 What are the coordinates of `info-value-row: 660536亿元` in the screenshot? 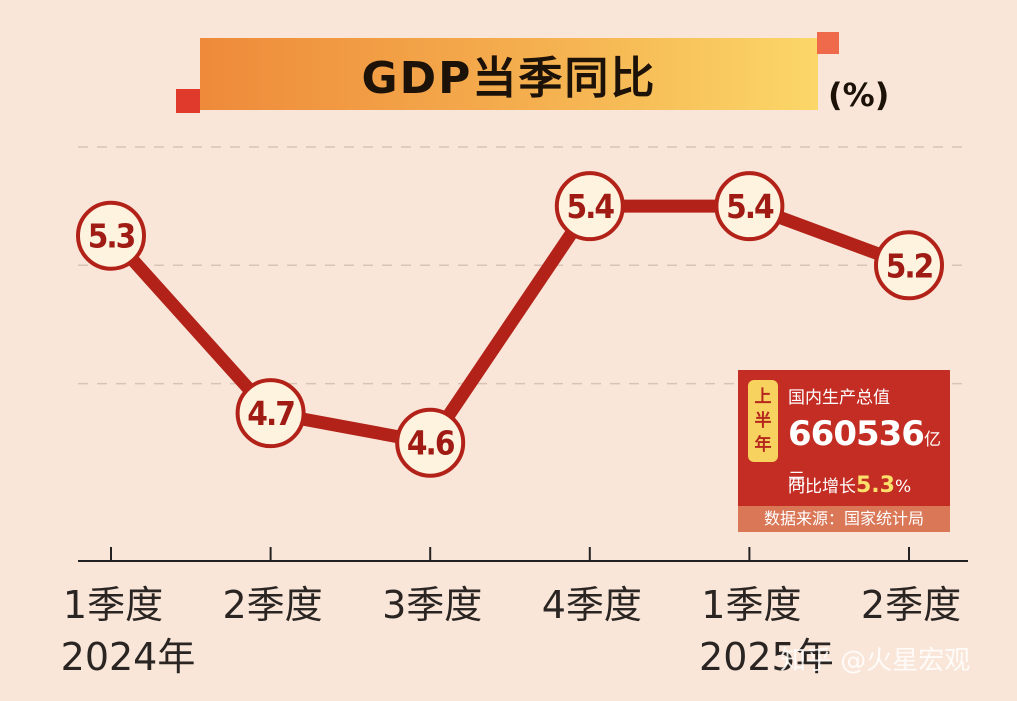 It's located at (869, 454).